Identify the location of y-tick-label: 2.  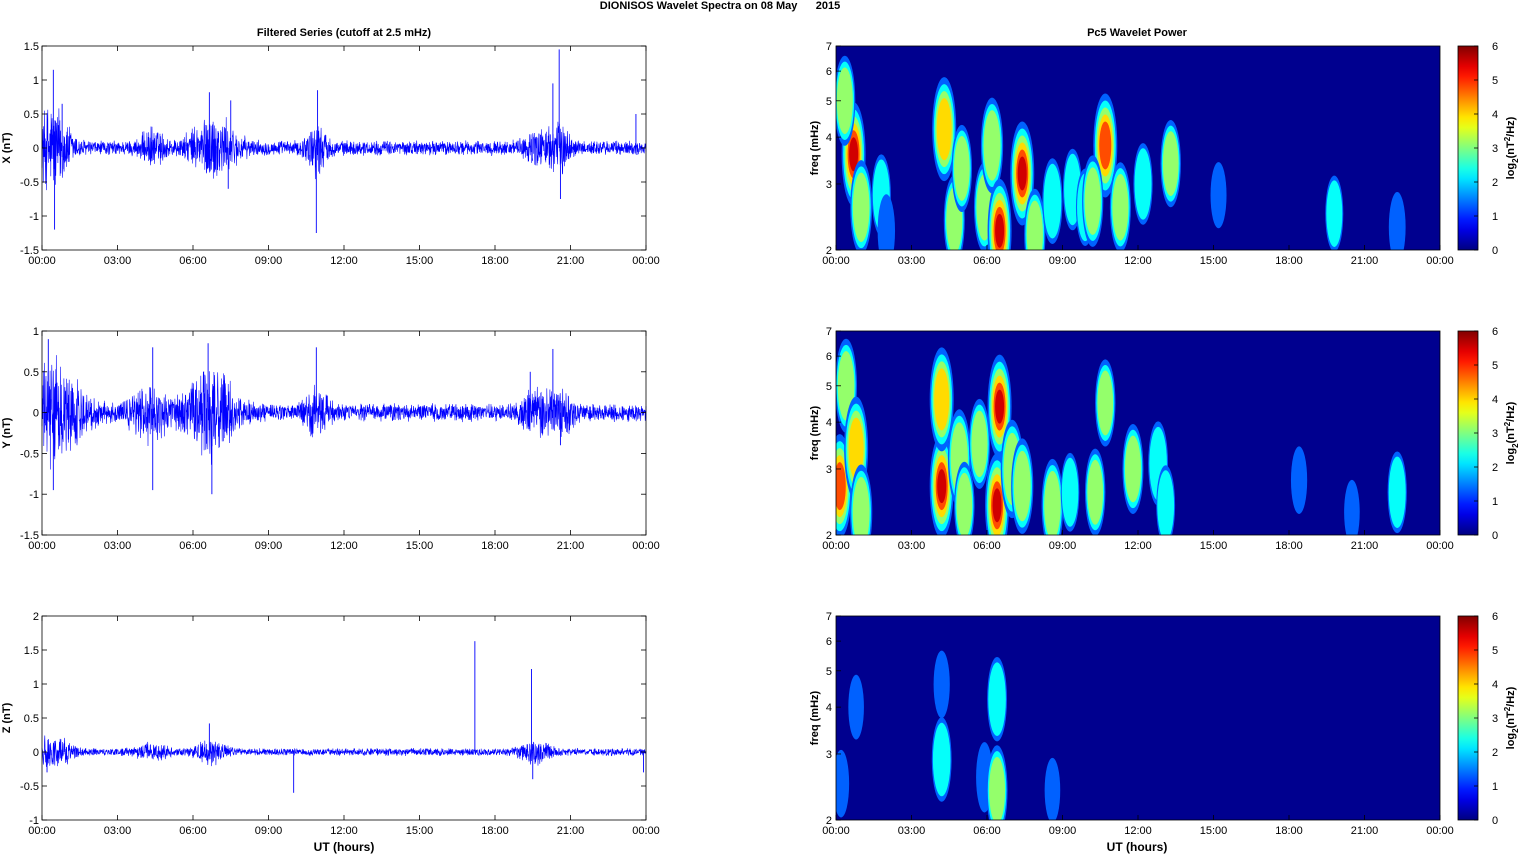
(36, 617).